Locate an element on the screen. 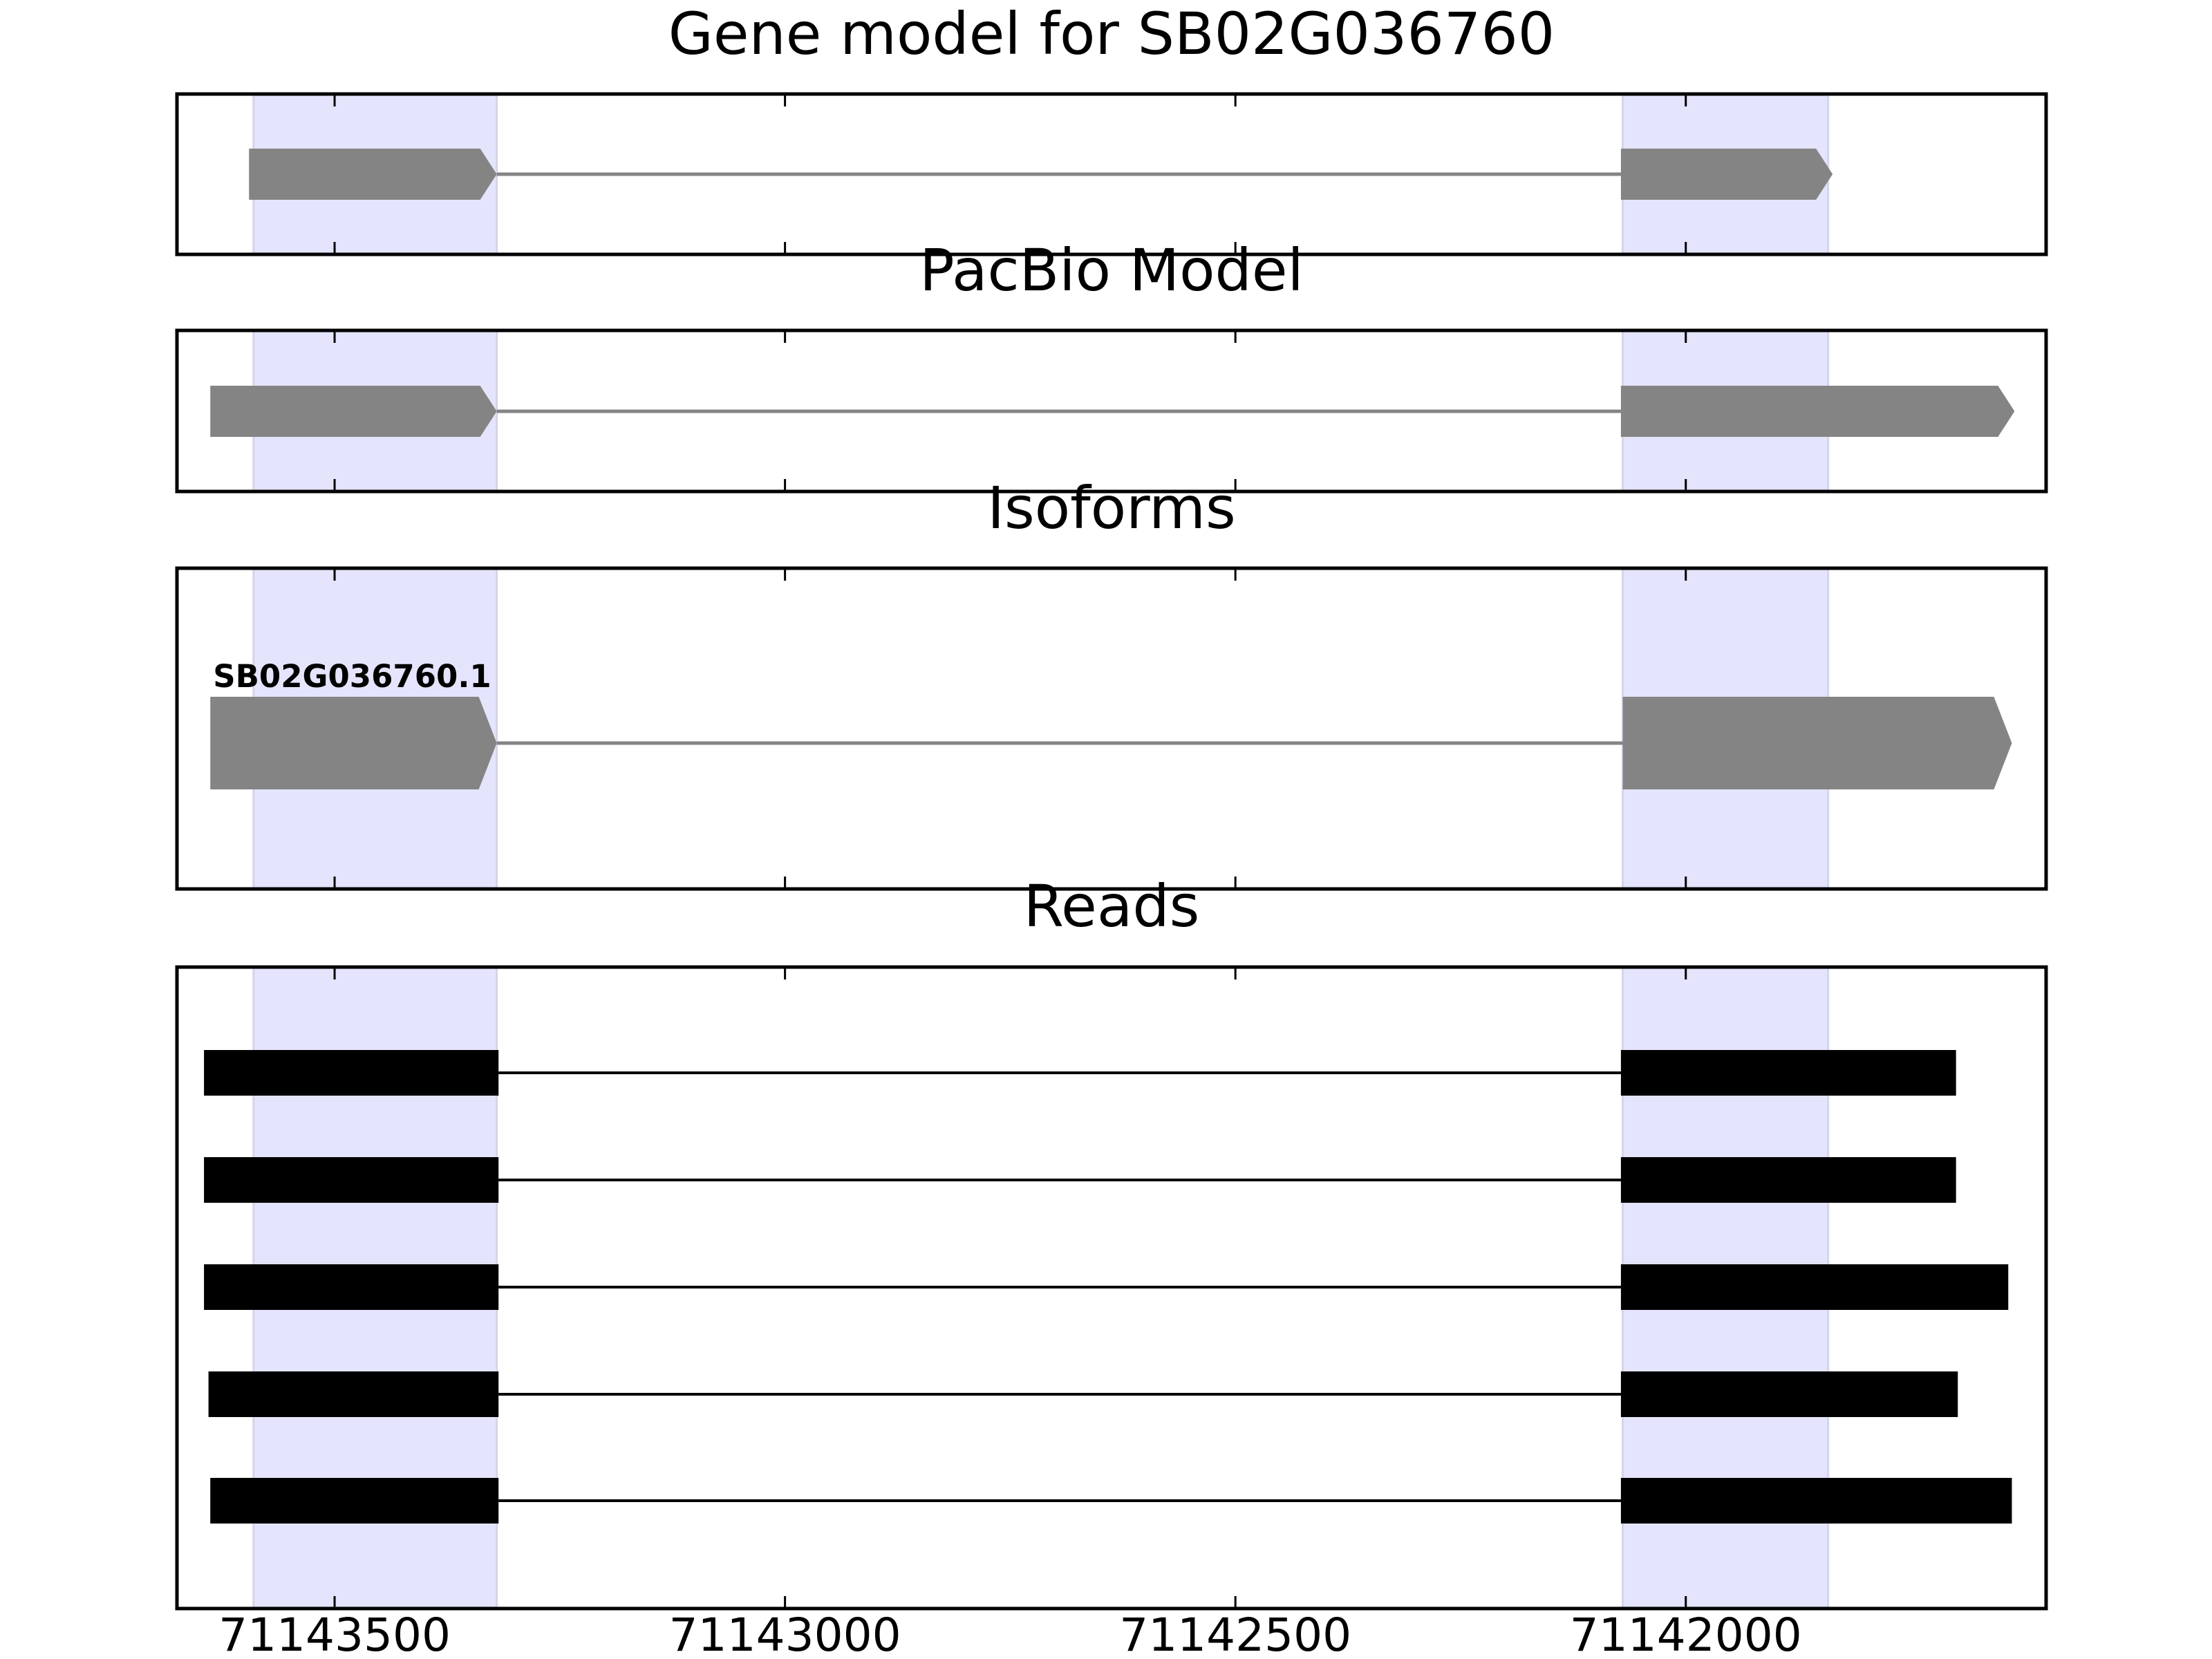 This screenshot has height=1659, width=2212. panel-pacbio-model: PacBio Model is located at coordinates (1111, 365).